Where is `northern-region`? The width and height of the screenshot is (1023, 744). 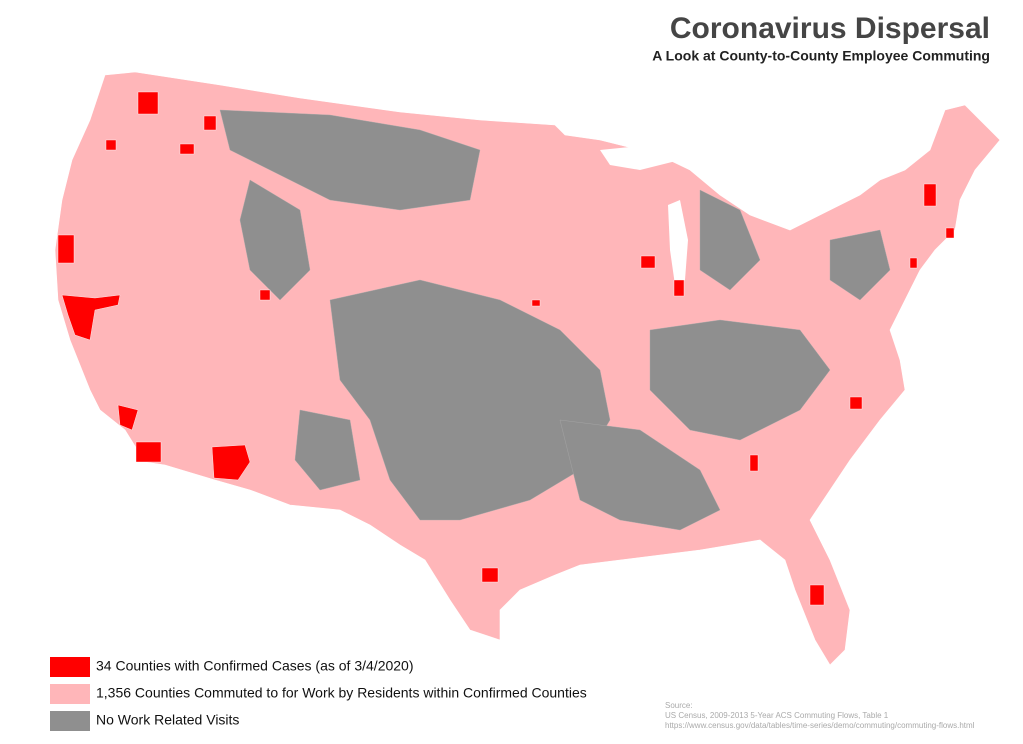 northern-region is located at coordinates (350, 160).